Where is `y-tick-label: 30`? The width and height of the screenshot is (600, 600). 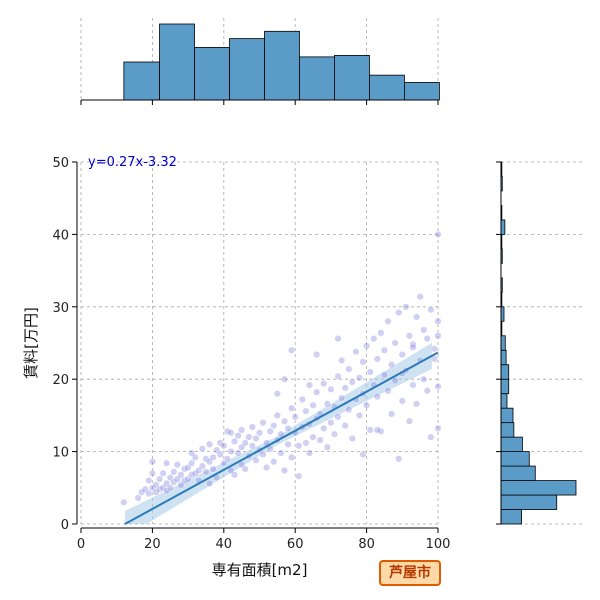 y-tick-label: 30 is located at coordinates (60, 308).